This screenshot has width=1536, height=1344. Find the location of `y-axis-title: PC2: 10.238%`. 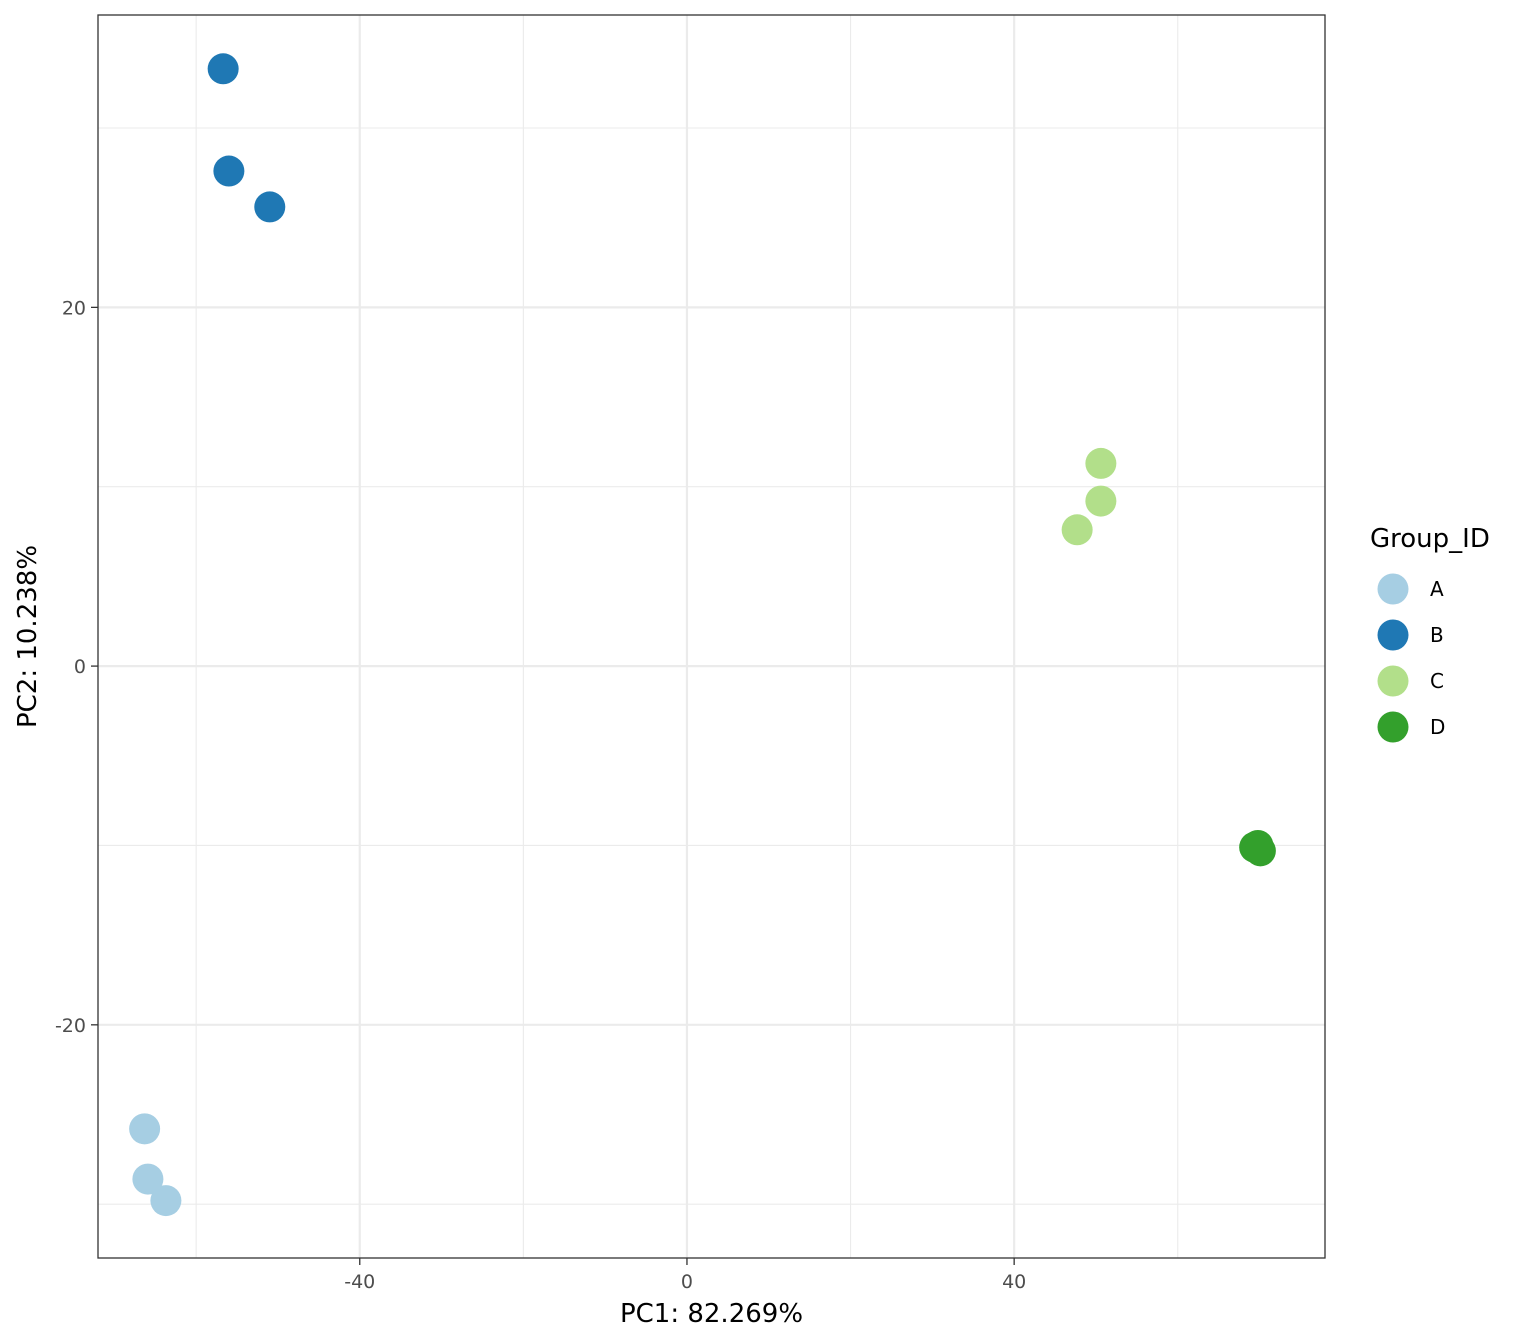

y-axis-title: PC2: 10.238% is located at coordinates (28, 636).